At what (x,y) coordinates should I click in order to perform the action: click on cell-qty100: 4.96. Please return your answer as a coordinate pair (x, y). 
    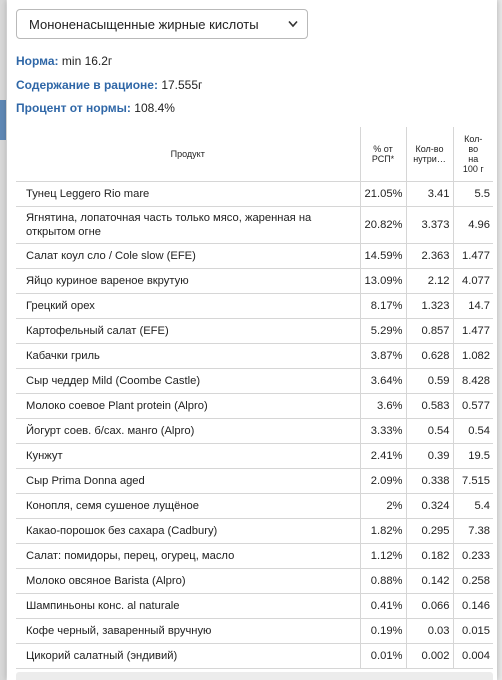
    Looking at the image, I should click on (472, 225).